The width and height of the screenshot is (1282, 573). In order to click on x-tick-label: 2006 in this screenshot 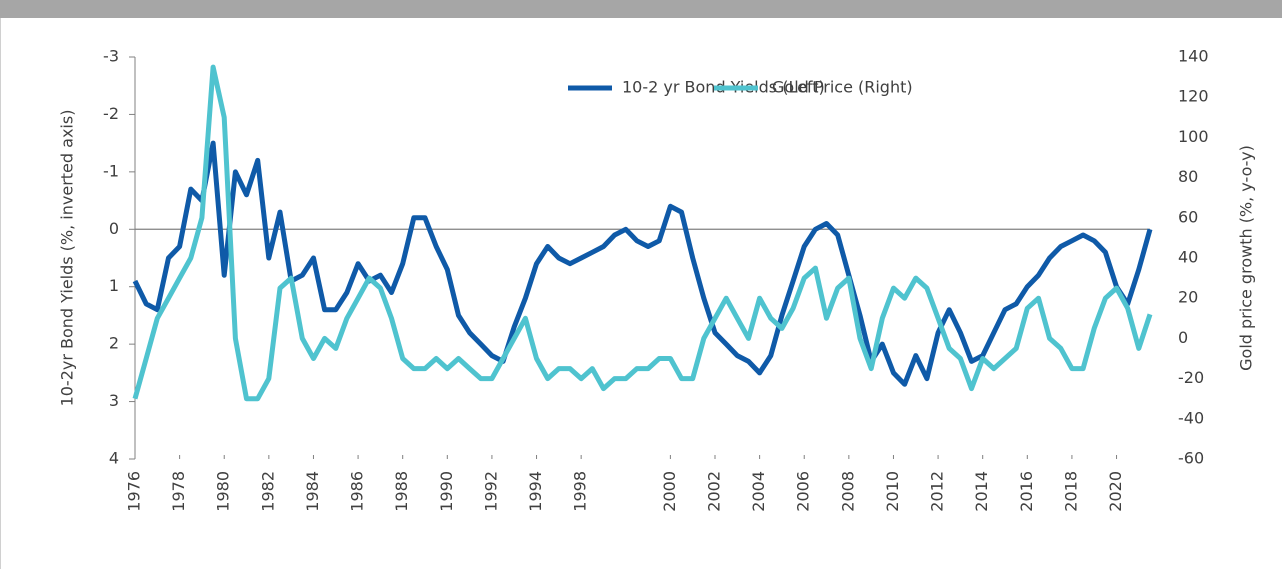, I will do `click(803, 491)`.